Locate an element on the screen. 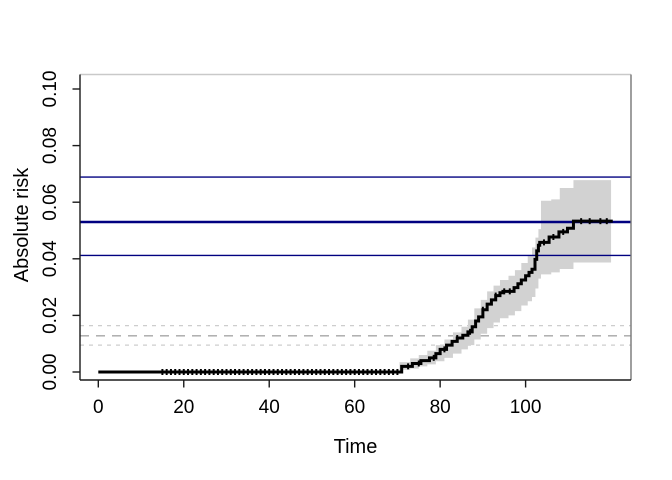 The width and height of the screenshot is (672, 480). x-axis-layer: 0 20 40 60 80 100 is located at coordinates (317, 399).